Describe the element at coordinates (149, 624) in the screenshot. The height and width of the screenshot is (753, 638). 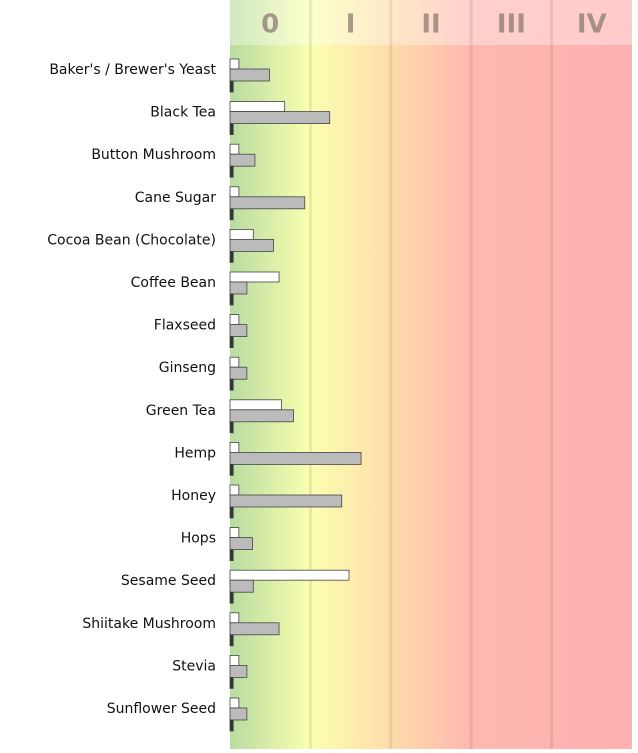
I see `category-label: Shiitake Mushroom` at that location.